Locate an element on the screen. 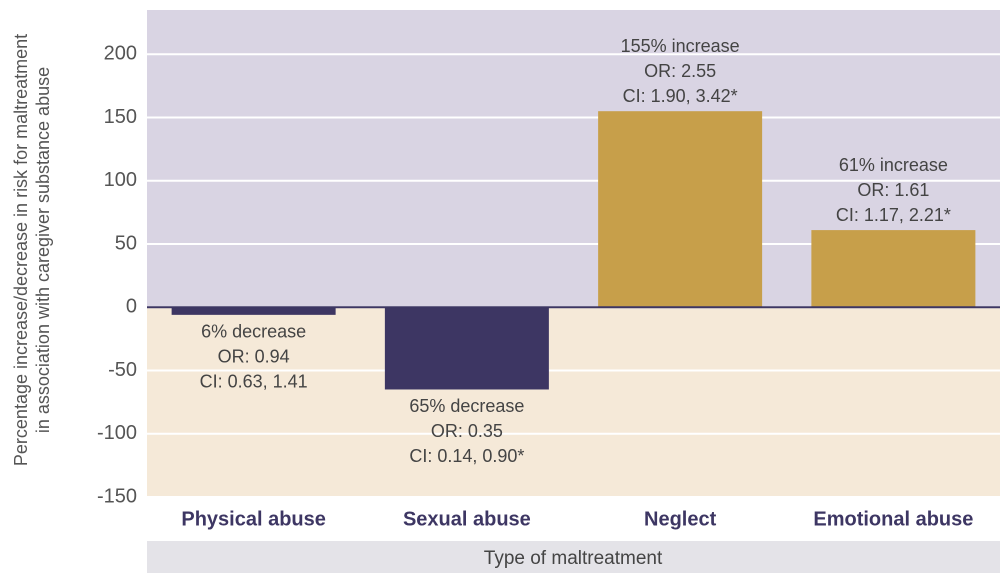 This screenshot has height=573, width=1000. x-axis-title-band is located at coordinates (573, 557).